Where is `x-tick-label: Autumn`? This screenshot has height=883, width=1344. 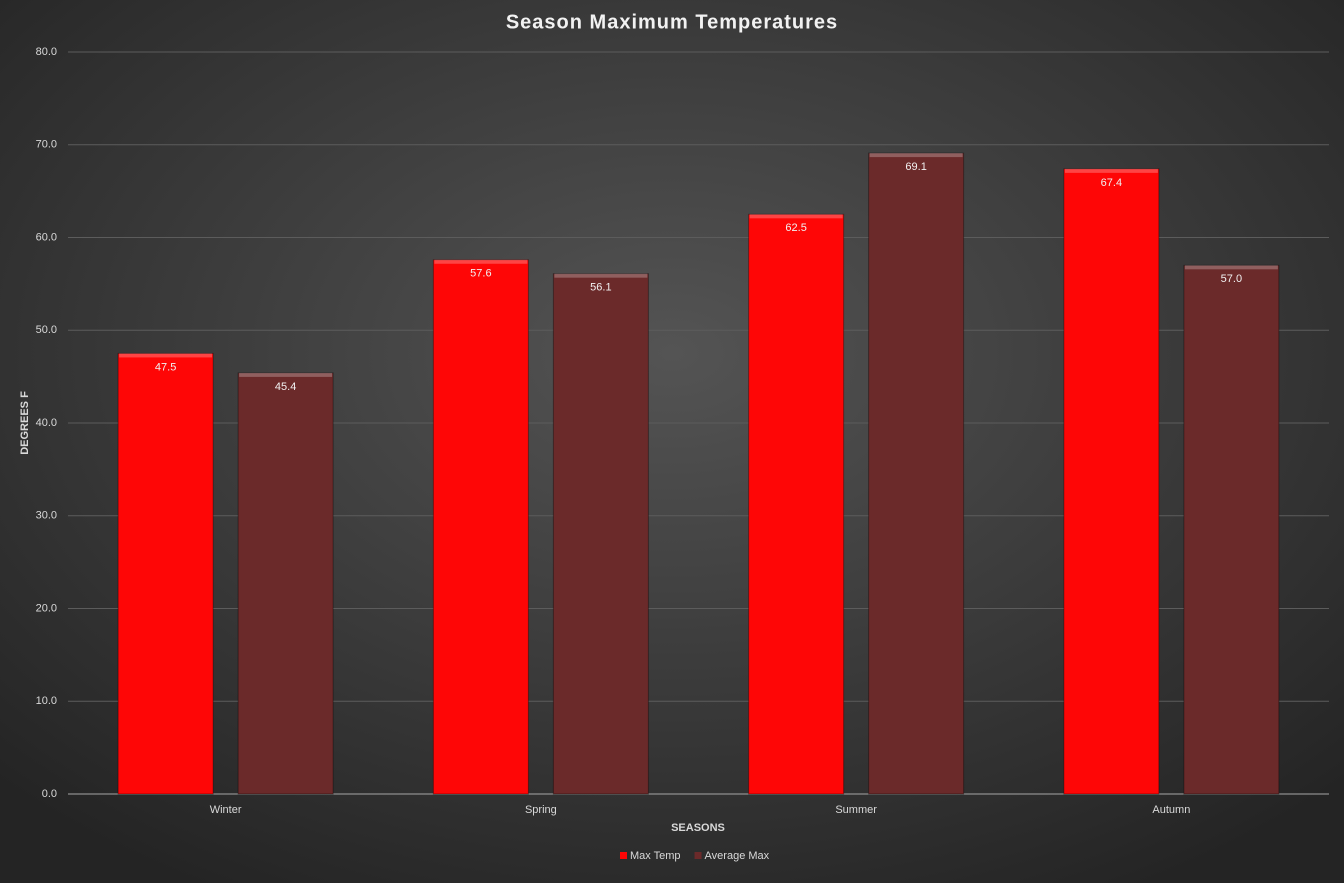 x-tick-label: Autumn is located at coordinates (1171, 810).